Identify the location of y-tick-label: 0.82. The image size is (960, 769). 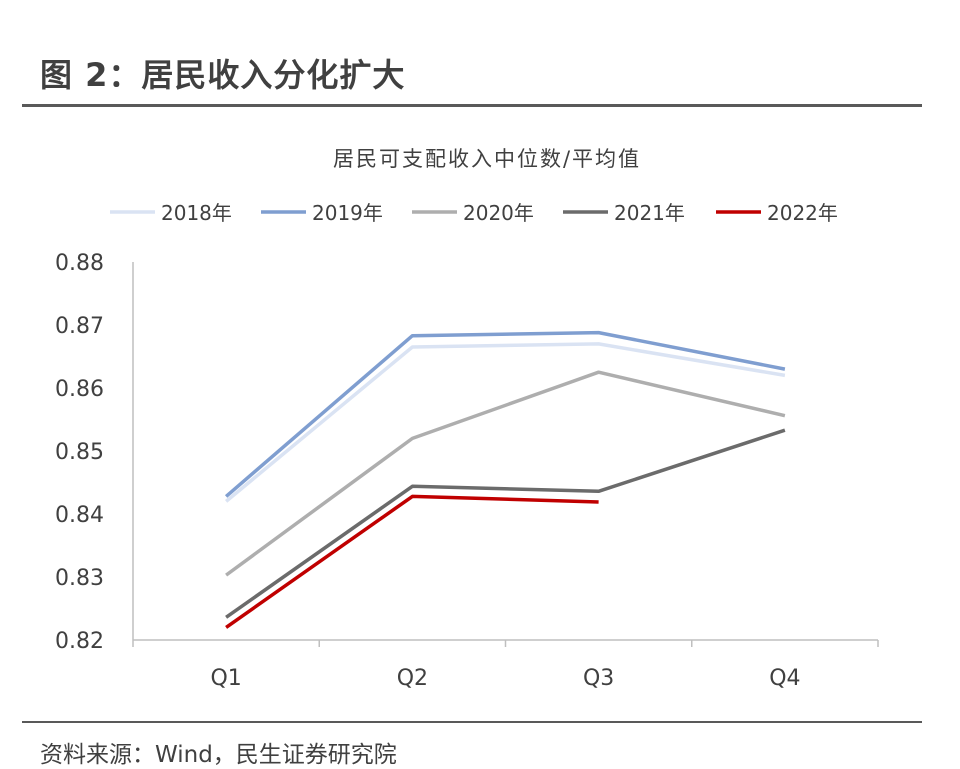
(79, 641).